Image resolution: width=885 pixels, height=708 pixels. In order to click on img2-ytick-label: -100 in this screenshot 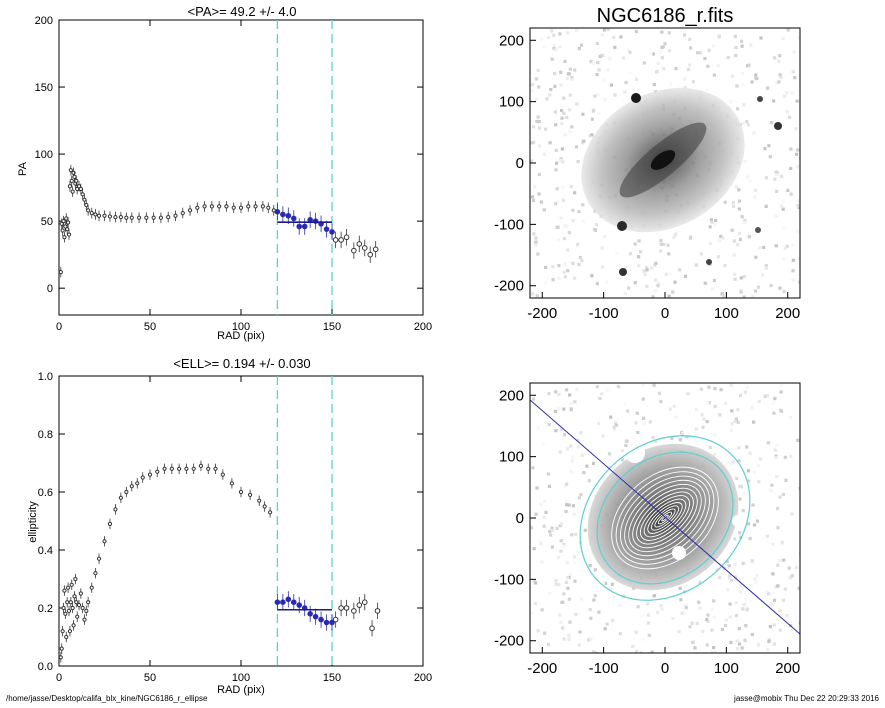, I will do `click(509, 579)`.